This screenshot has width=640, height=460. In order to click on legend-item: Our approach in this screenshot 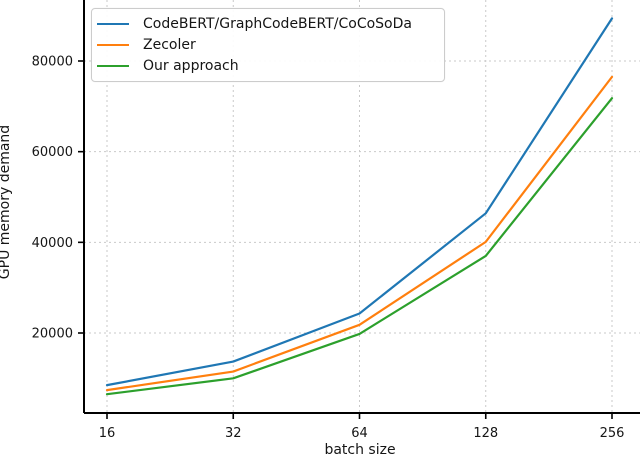, I will do `click(266, 66)`.